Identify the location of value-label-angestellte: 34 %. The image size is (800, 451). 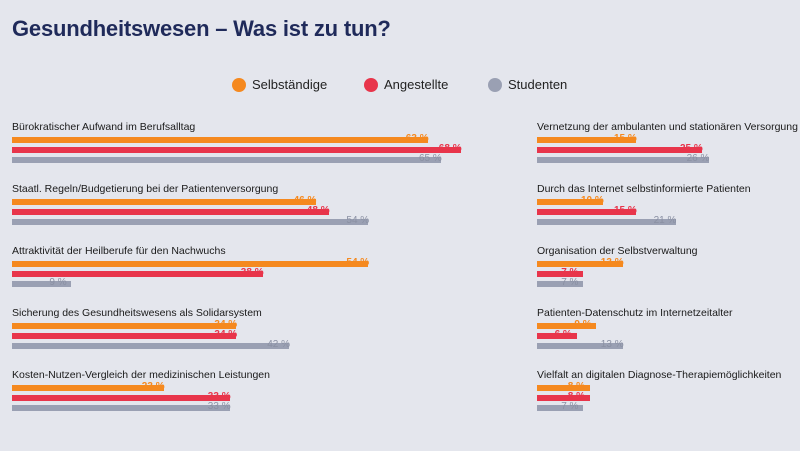
(226, 334).